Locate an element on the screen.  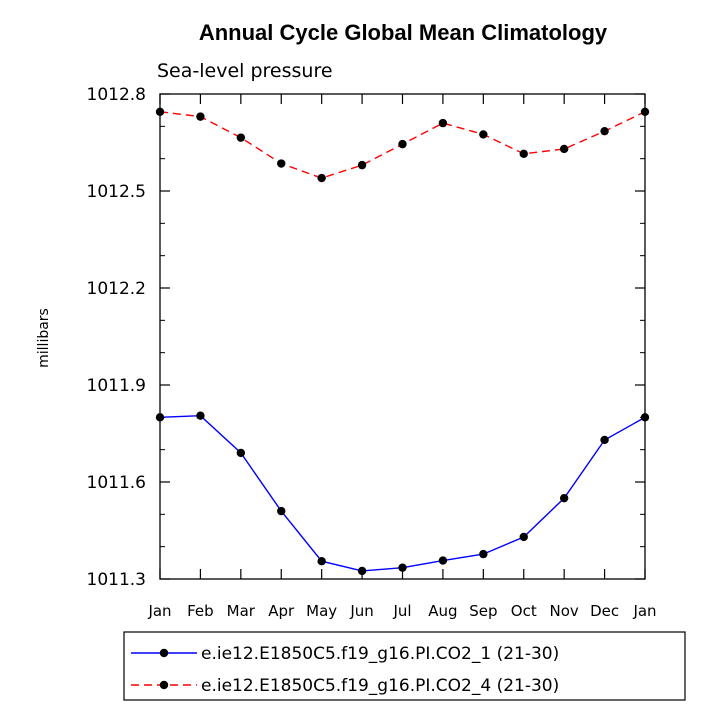
y-tick-label: 1011.3 is located at coordinates (116, 580).